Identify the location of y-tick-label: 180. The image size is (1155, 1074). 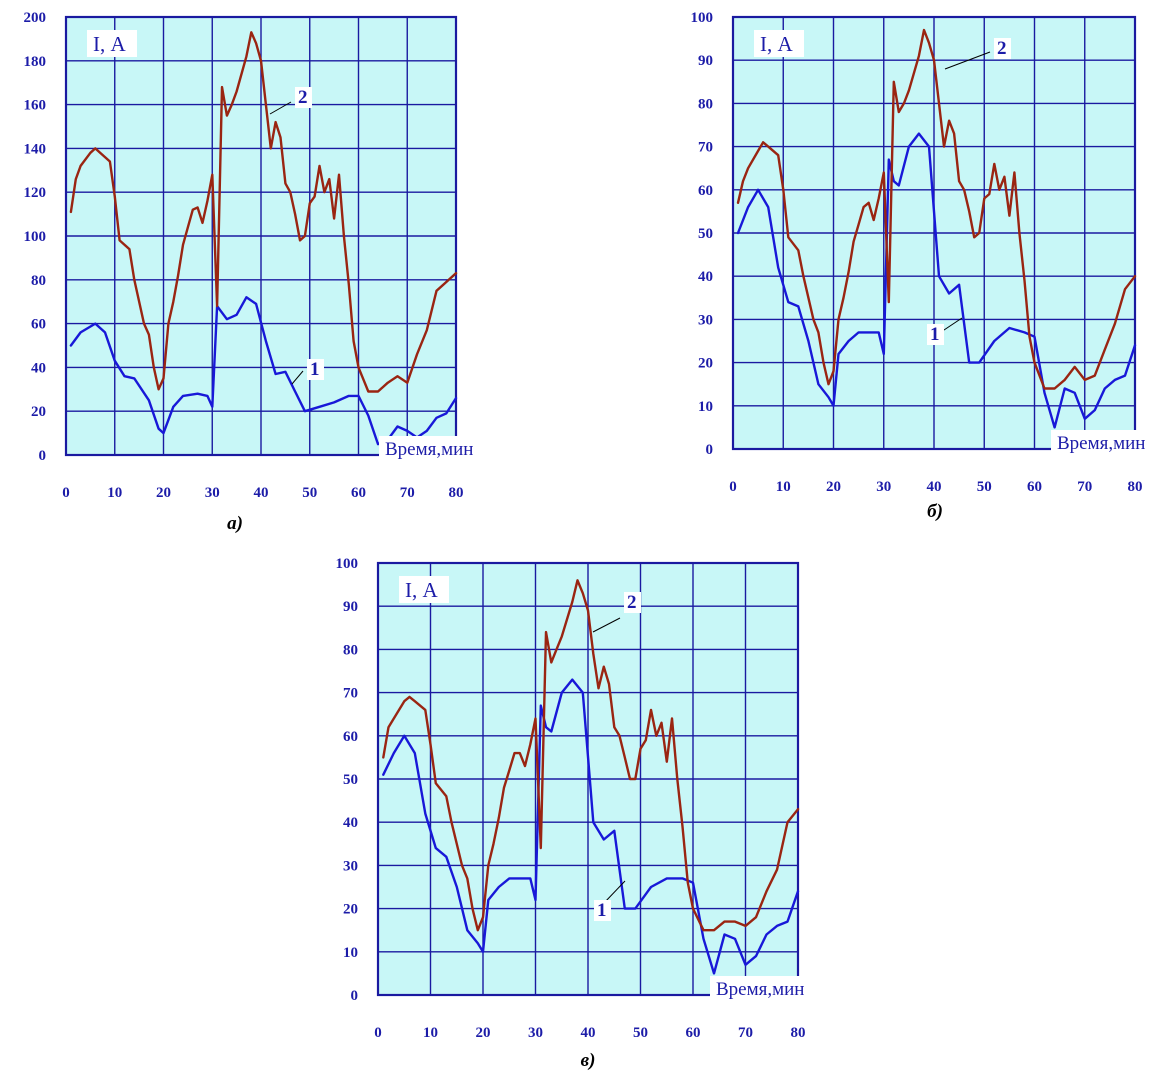
(35, 62).